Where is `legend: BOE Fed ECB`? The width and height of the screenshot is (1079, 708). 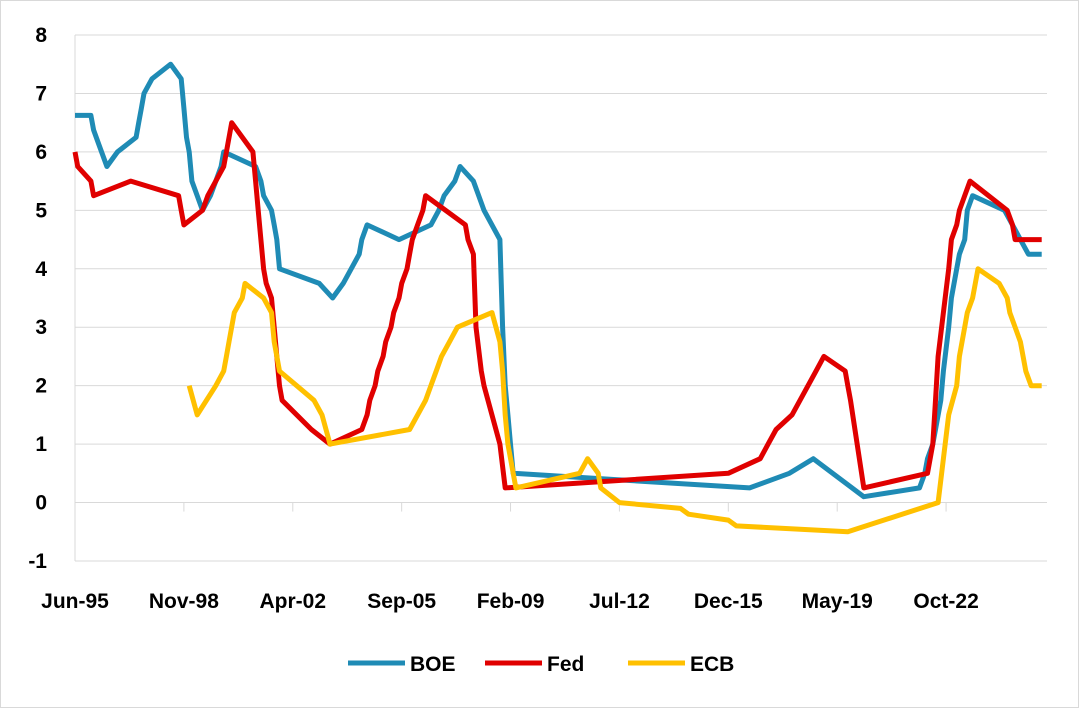
legend: BOE Fed ECB is located at coordinates (541, 664).